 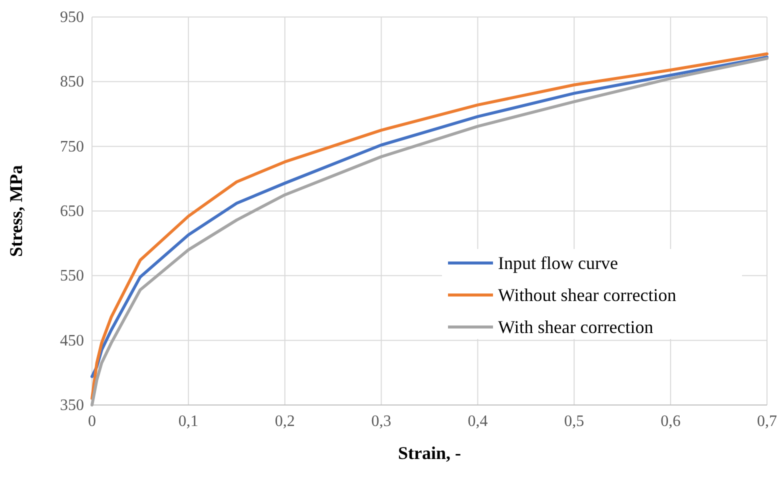 I want to click on y-axis-title: Stress, MPa, so click(x=16, y=211).